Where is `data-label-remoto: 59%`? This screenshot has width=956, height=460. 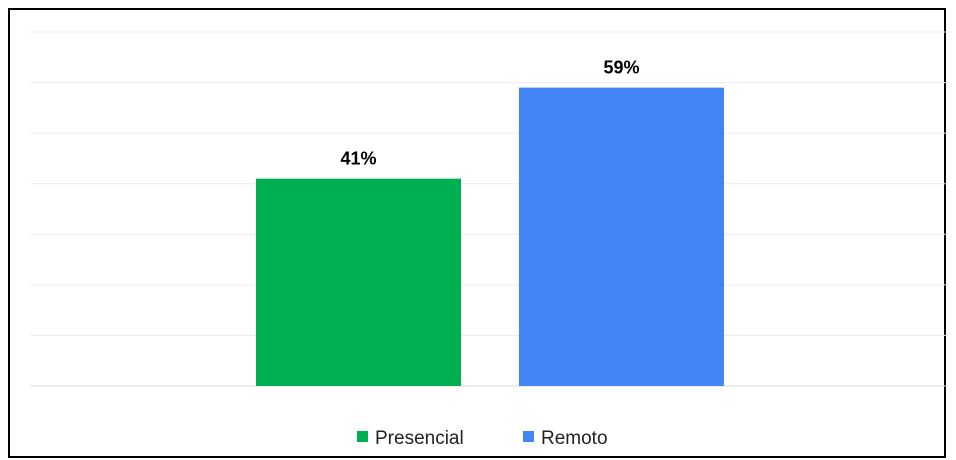 data-label-remoto: 59% is located at coordinates (621, 68).